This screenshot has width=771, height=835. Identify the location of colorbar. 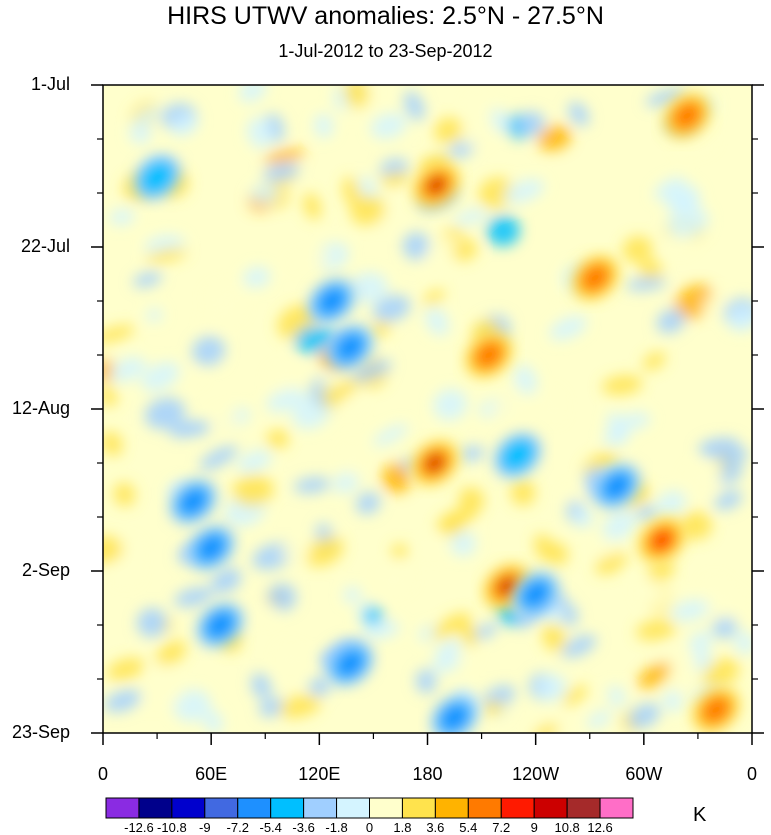
(369, 808).